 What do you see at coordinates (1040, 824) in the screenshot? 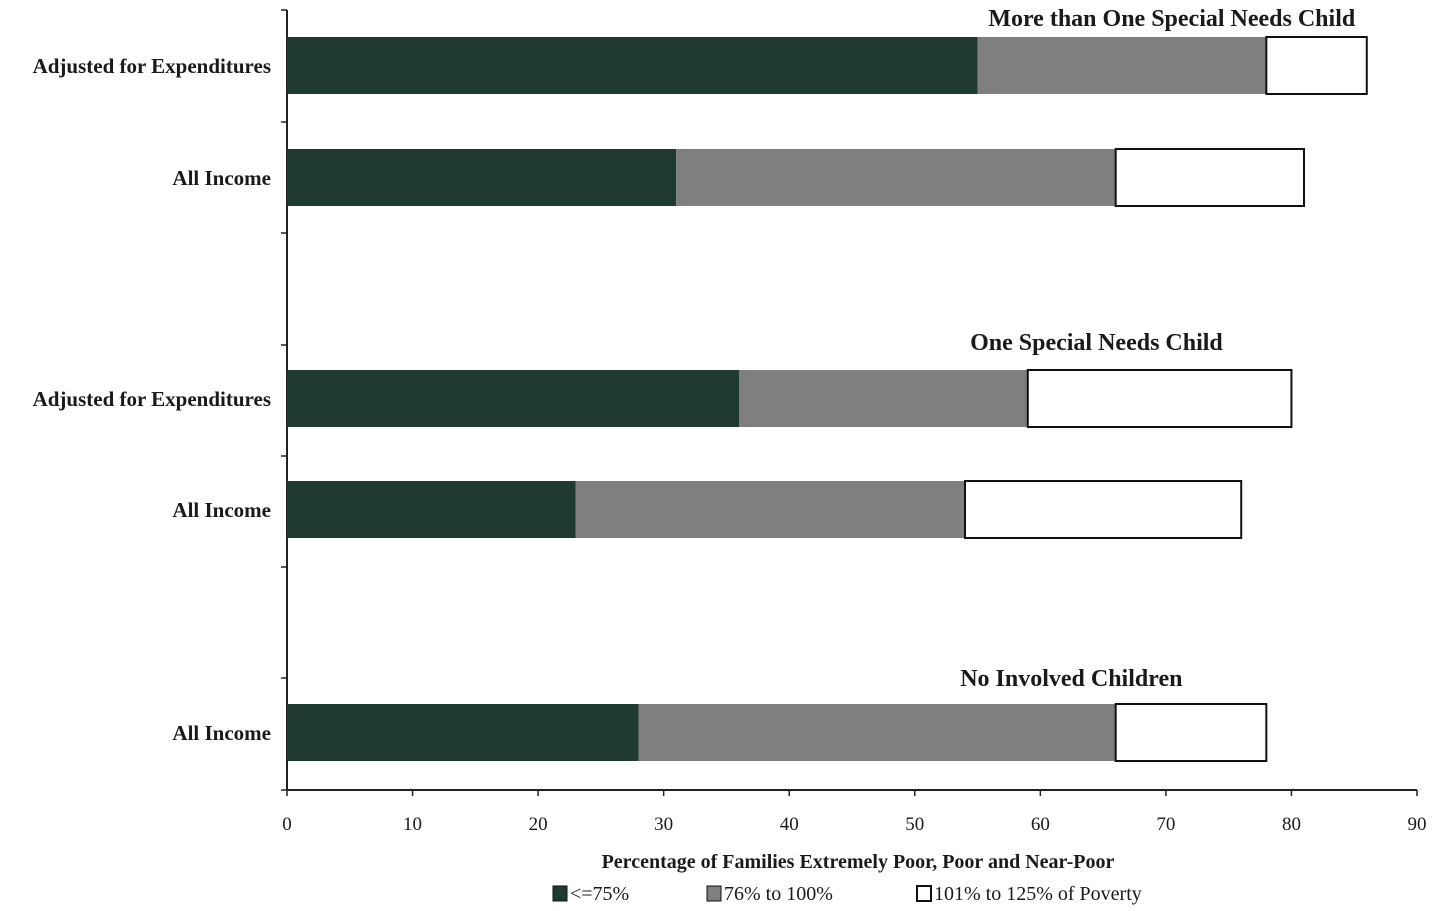
I see `x-tick-label: 60` at bounding box center [1040, 824].